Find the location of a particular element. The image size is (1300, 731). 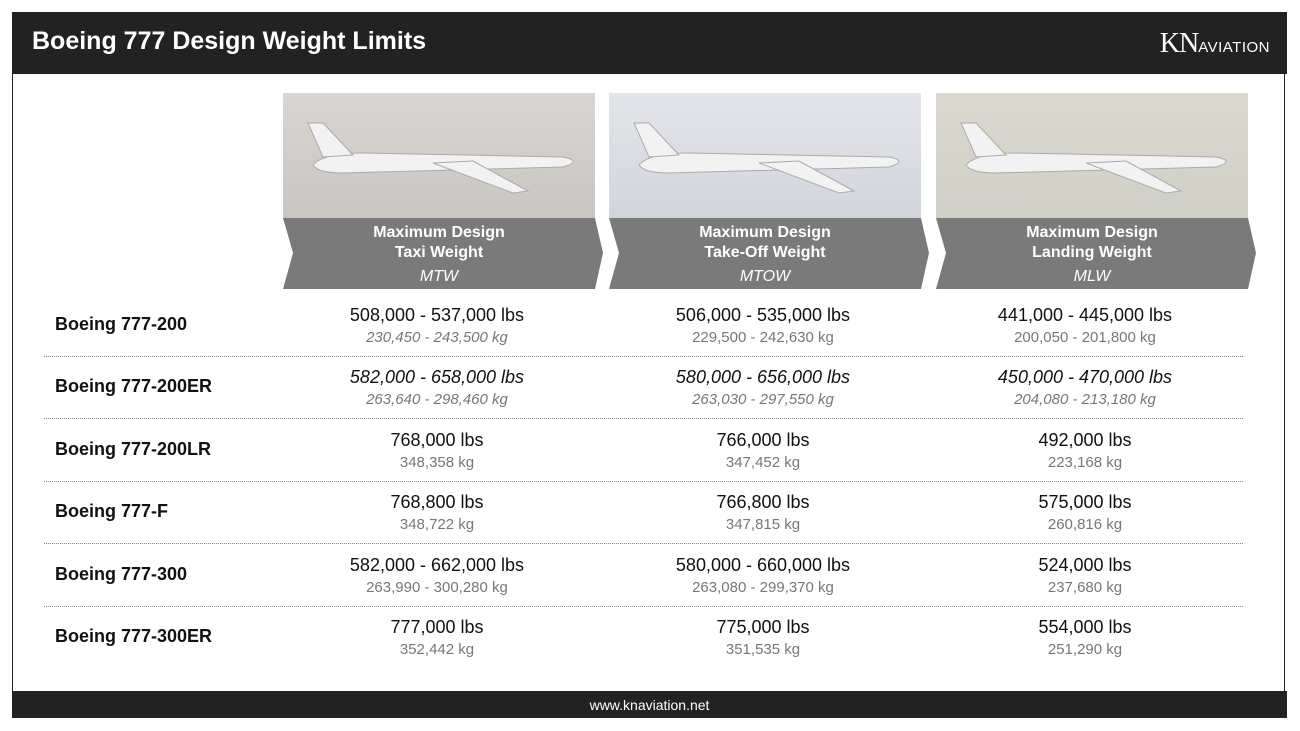

weight-kg: 200,050 - 201,800 kg is located at coordinates (1085, 337).